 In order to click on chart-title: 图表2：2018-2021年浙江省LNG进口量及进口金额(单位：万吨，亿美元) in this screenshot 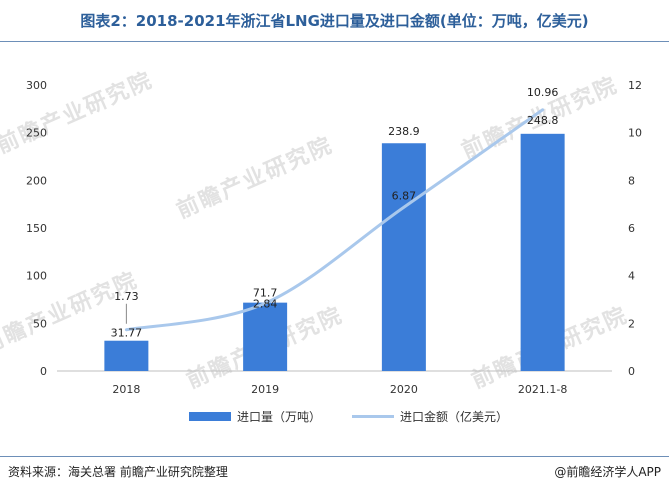, I will do `click(334, 21)`.